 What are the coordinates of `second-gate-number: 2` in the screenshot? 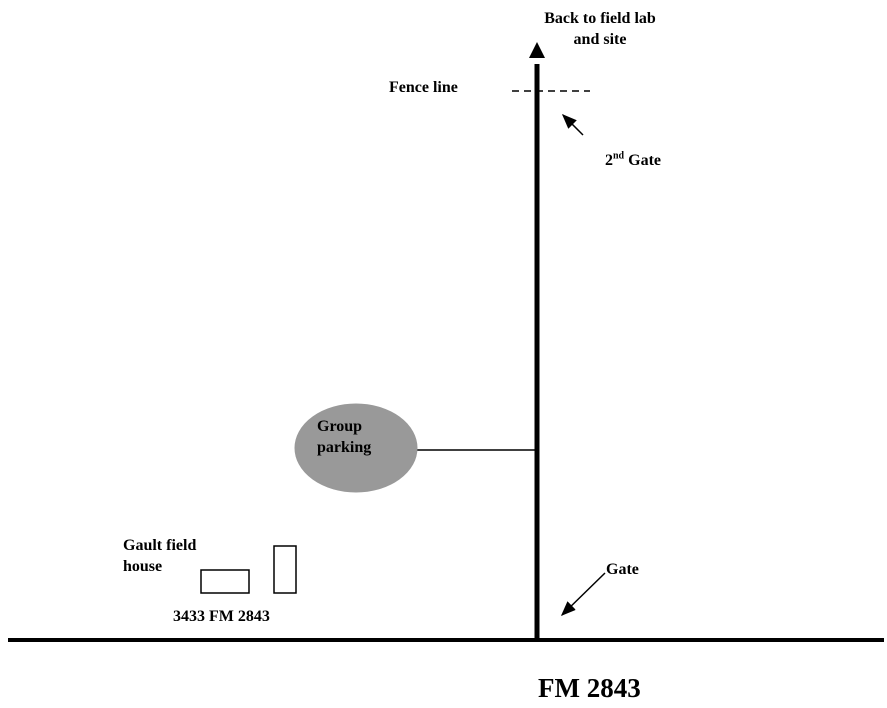 It's located at (609, 160).